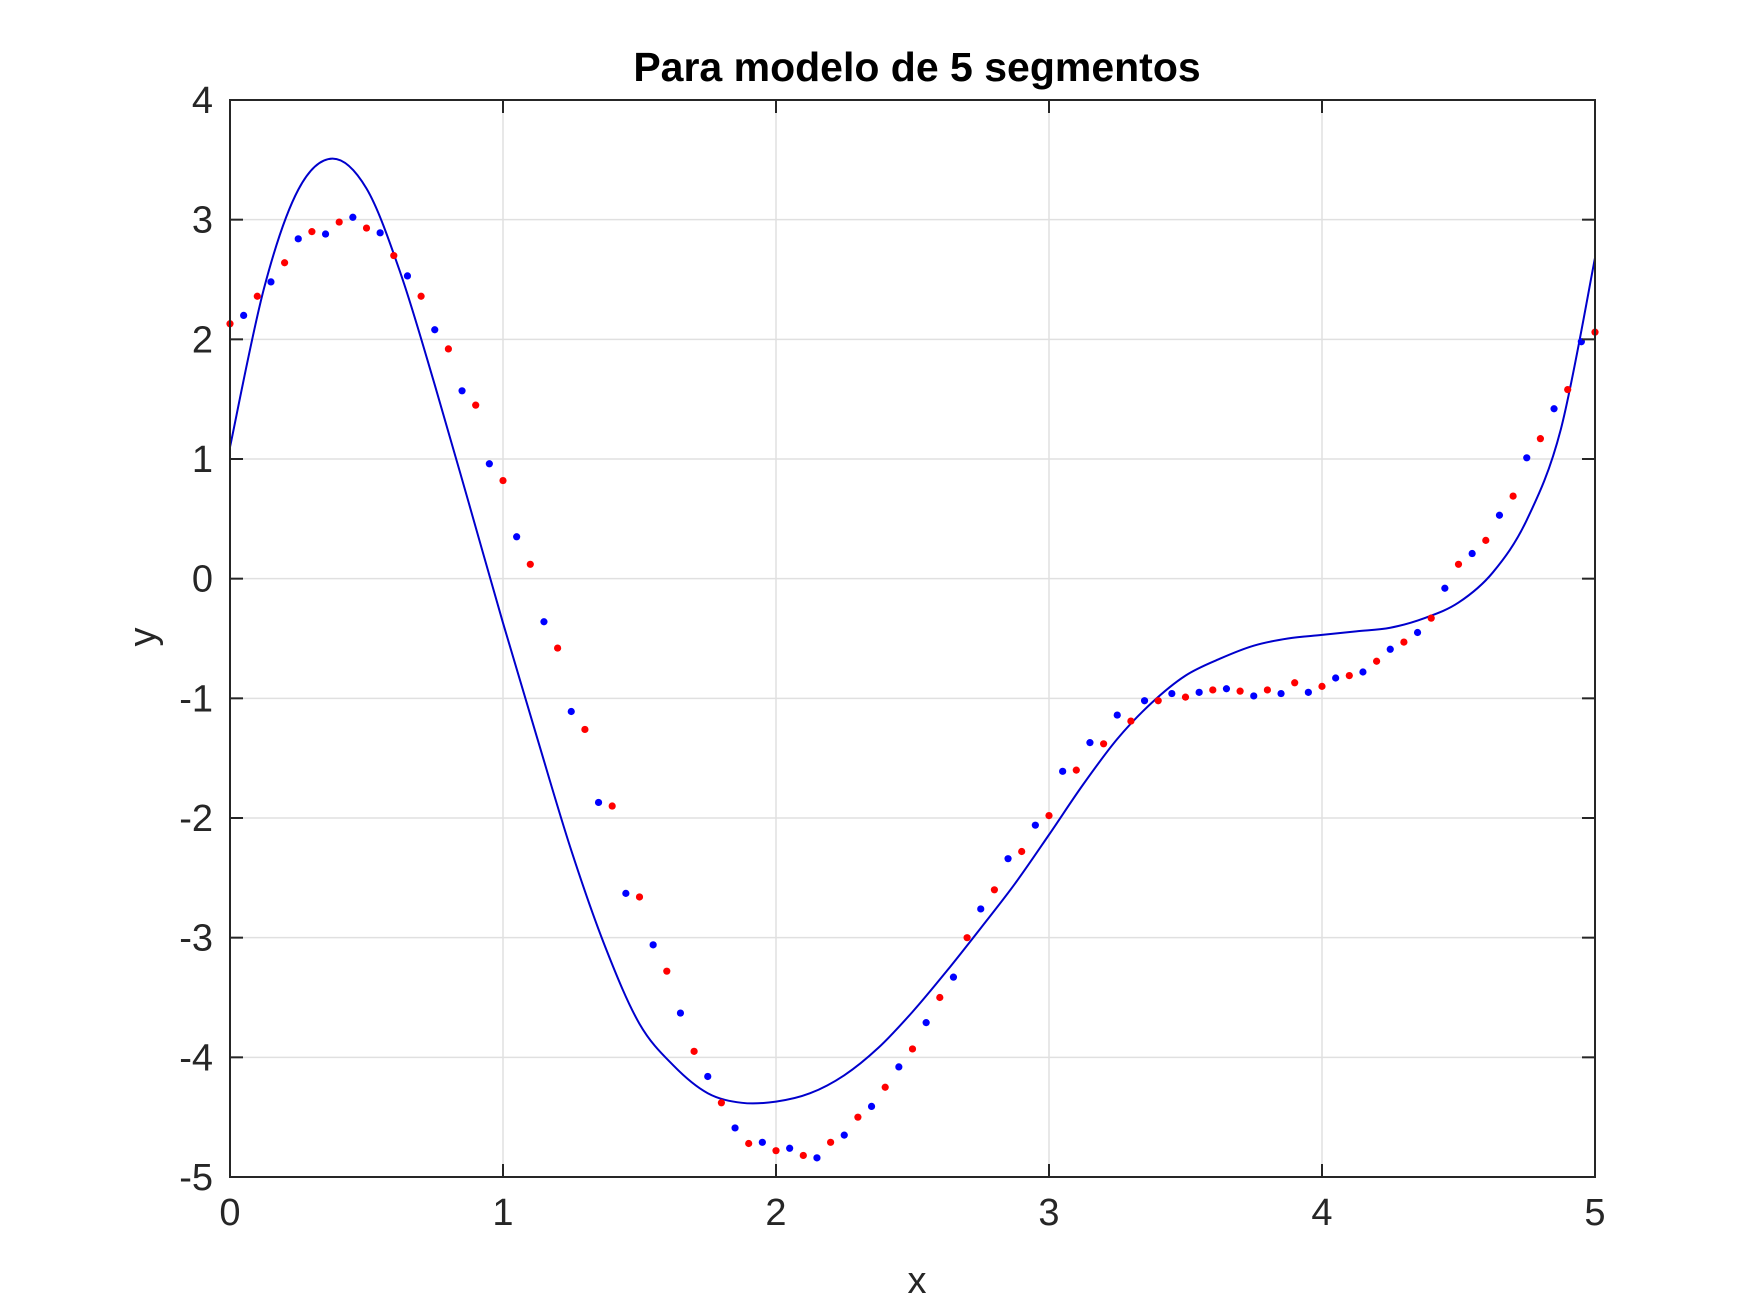 The width and height of the screenshot is (1750, 1313). What do you see at coordinates (502, 1213) in the screenshot?
I see `x-tick-label: 1` at bounding box center [502, 1213].